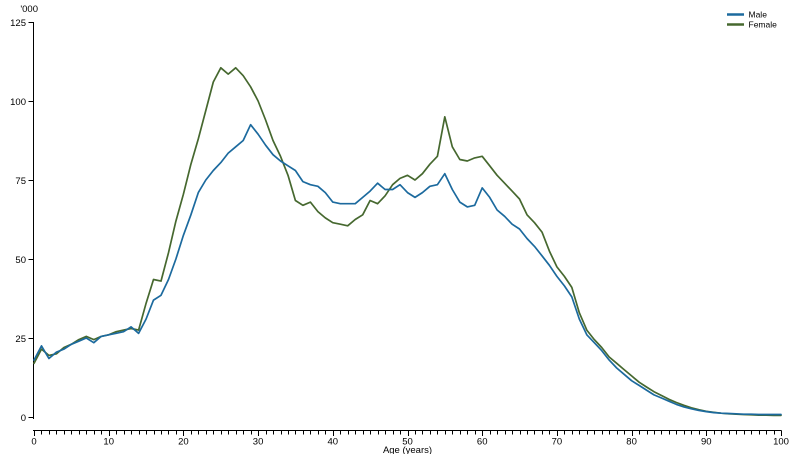 The image size is (794, 454). What do you see at coordinates (763, 25) in the screenshot?
I see `legend-label-female: Female` at bounding box center [763, 25].